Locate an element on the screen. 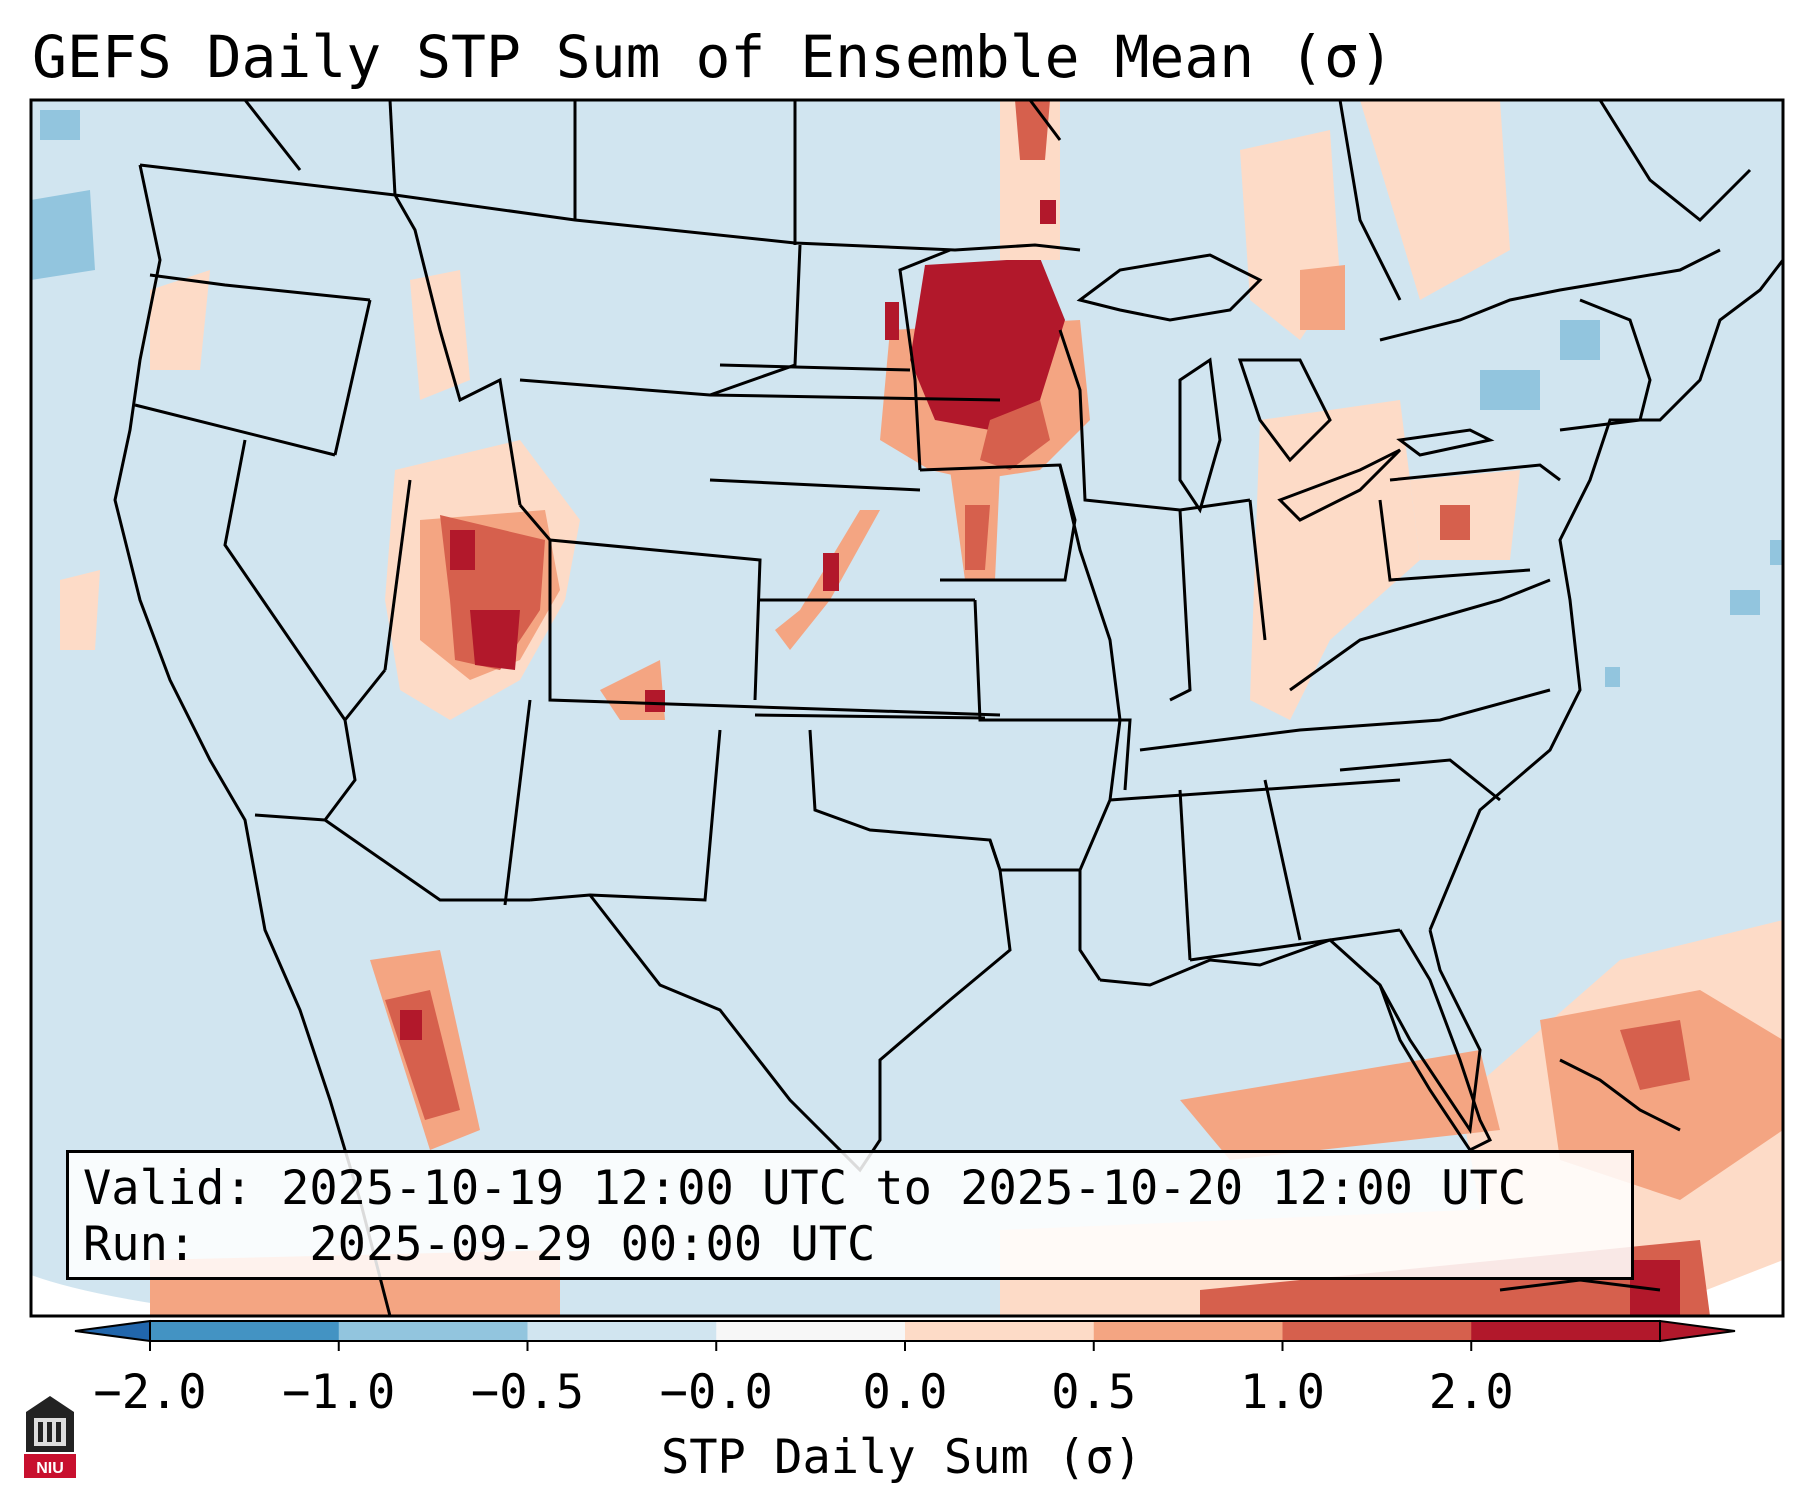  stp-region-mn-mid is located at coordinates (1015, 435).